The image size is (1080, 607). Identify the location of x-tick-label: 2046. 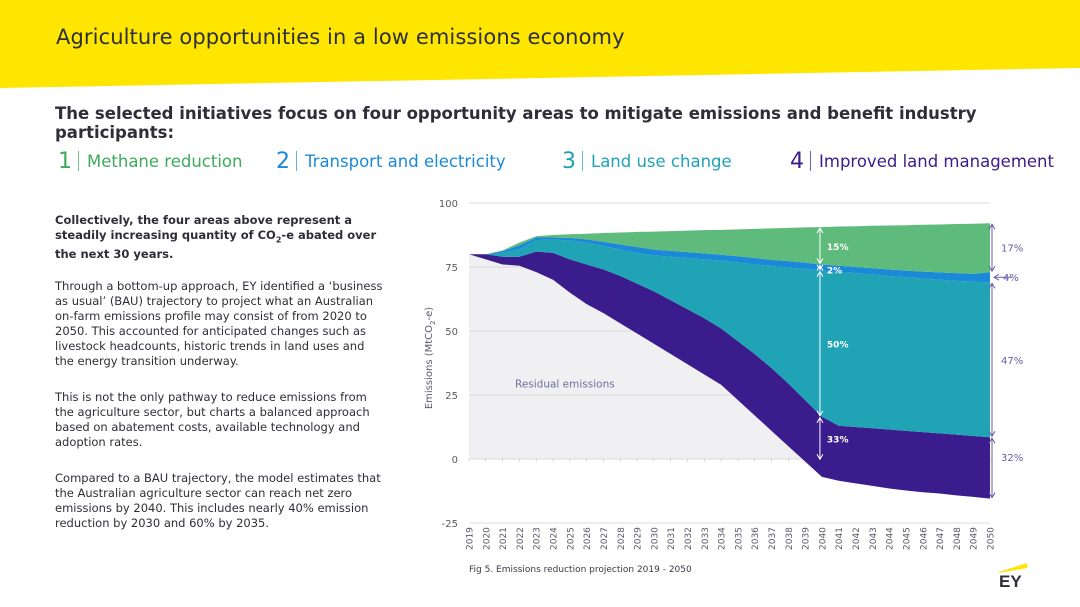
(924, 538).